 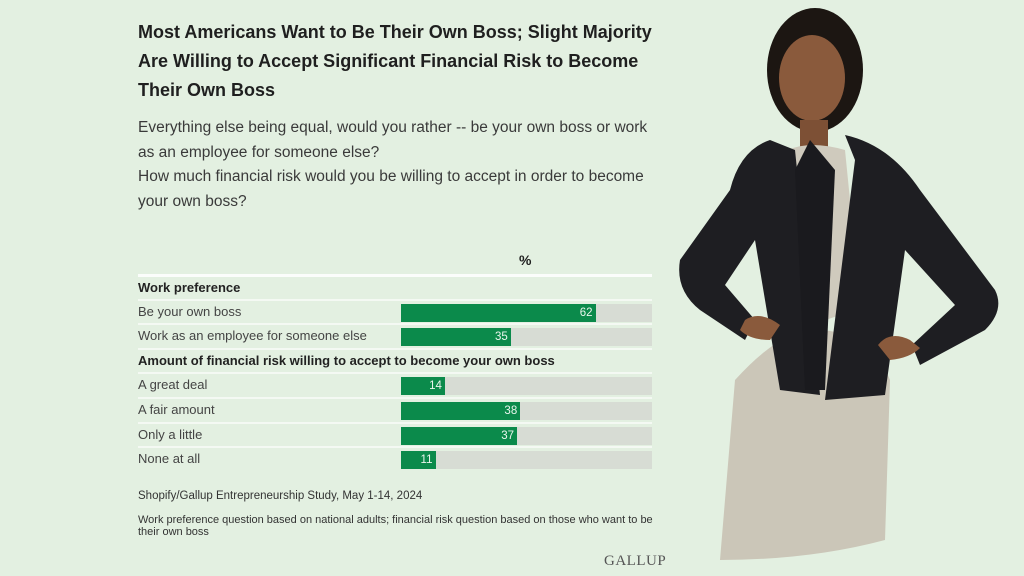 I want to click on bar: 14, so click(x=423, y=386).